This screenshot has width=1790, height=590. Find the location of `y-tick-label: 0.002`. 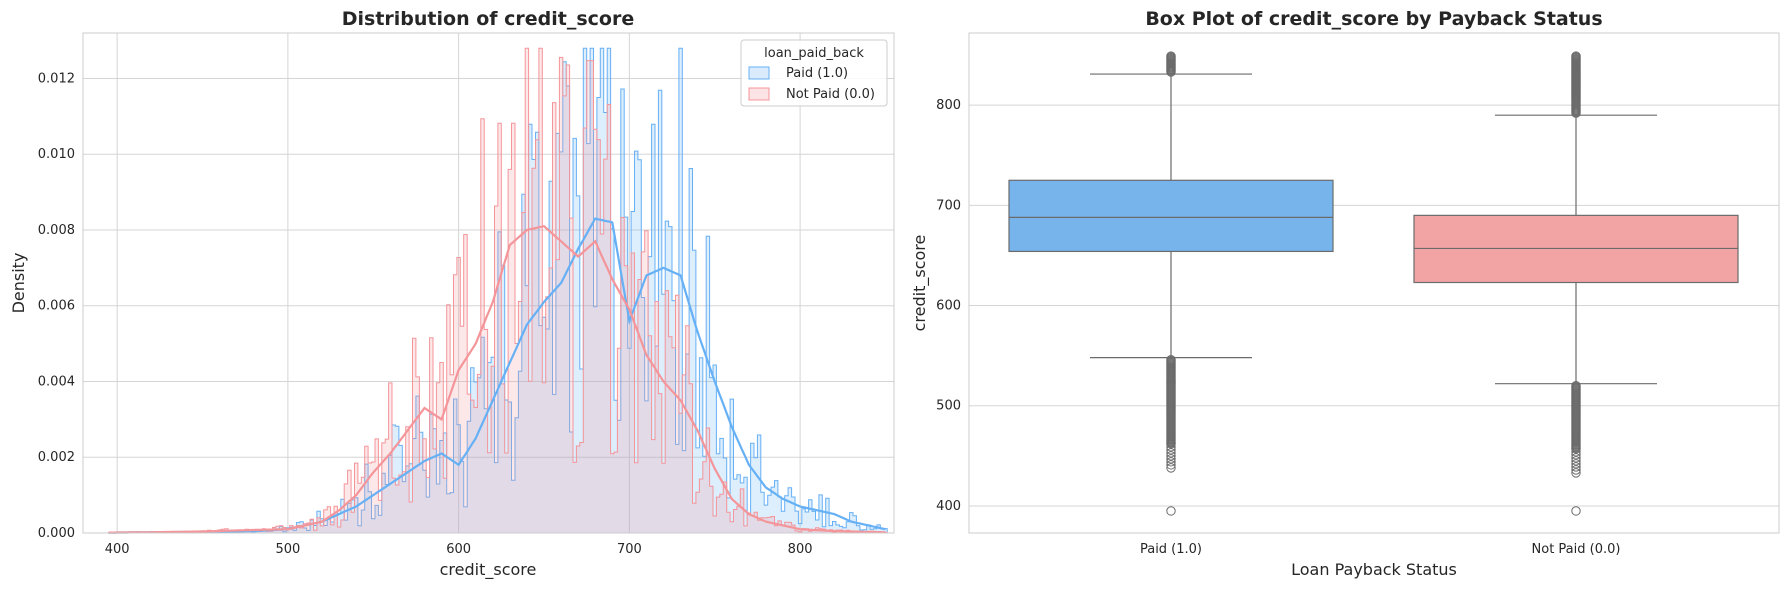

y-tick-label: 0.002 is located at coordinates (56, 457).